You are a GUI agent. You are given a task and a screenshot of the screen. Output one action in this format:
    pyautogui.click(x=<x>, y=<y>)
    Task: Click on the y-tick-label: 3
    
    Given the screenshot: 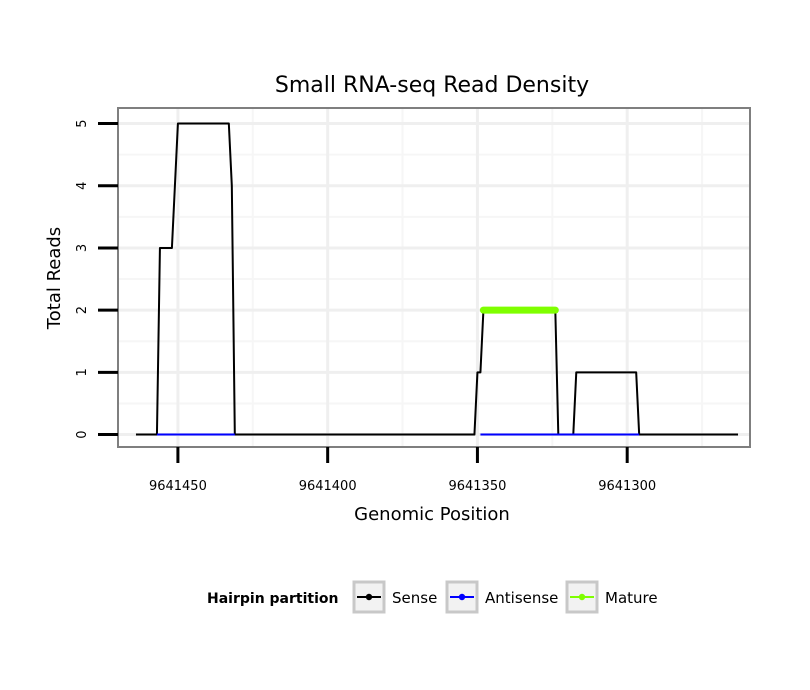 What is the action you would take?
    pyautogui.click(x=82, y=248)
    